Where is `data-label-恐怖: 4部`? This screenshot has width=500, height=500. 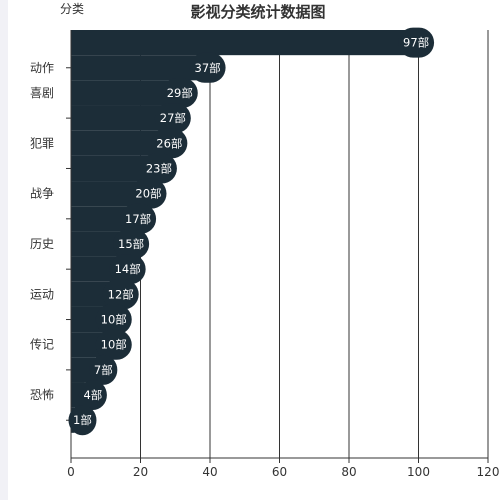
data-label-恐怖: 4部 is located at coordinates (92, 395).